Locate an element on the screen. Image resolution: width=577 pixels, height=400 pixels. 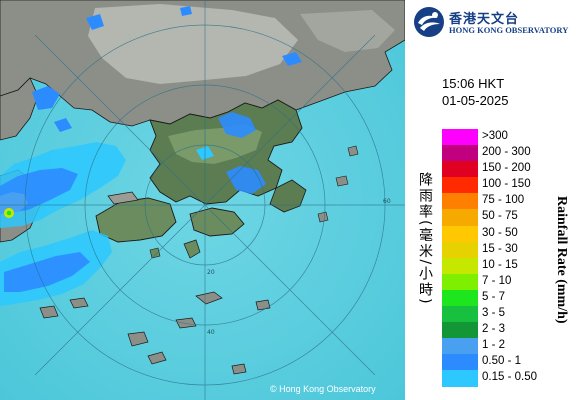
legend-label: 50 - 75 is located at coordinates (500, 216).